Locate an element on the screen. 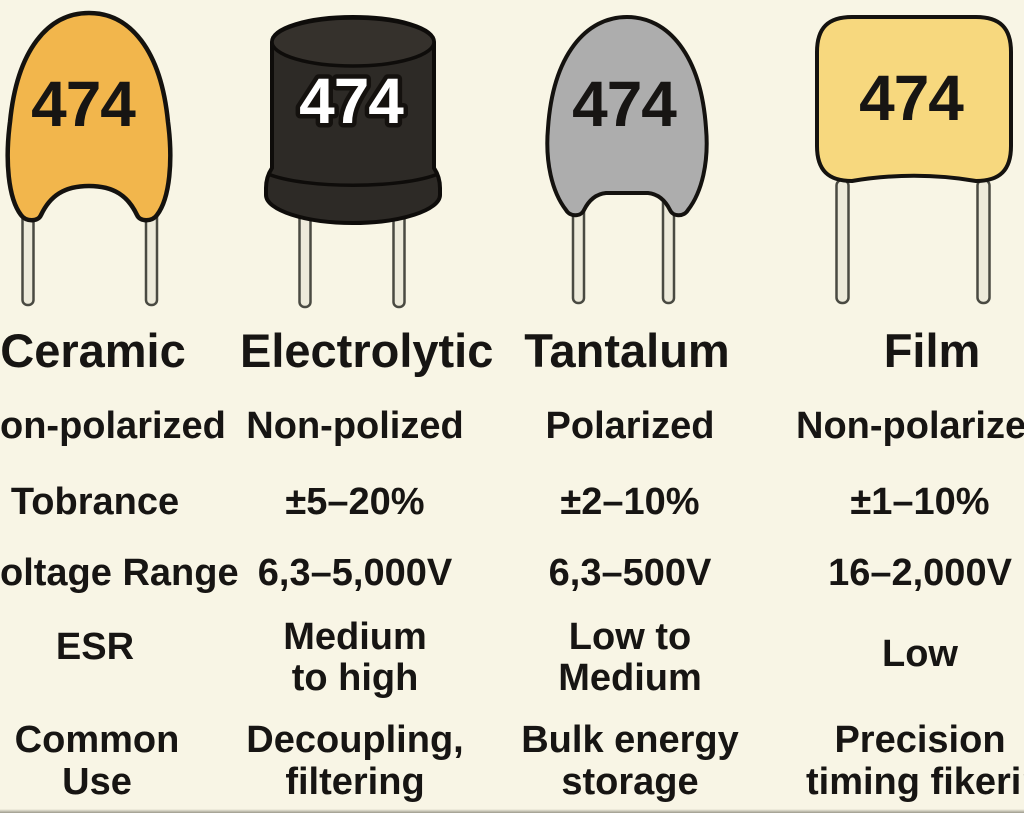  film-body is located at coordinates (914, 99).